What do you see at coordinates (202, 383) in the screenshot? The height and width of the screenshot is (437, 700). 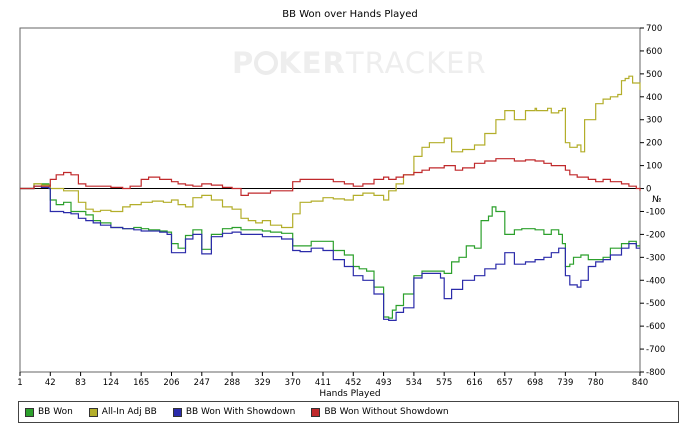 I see `x-tick-label: 247` at bounding box center [202, 383].